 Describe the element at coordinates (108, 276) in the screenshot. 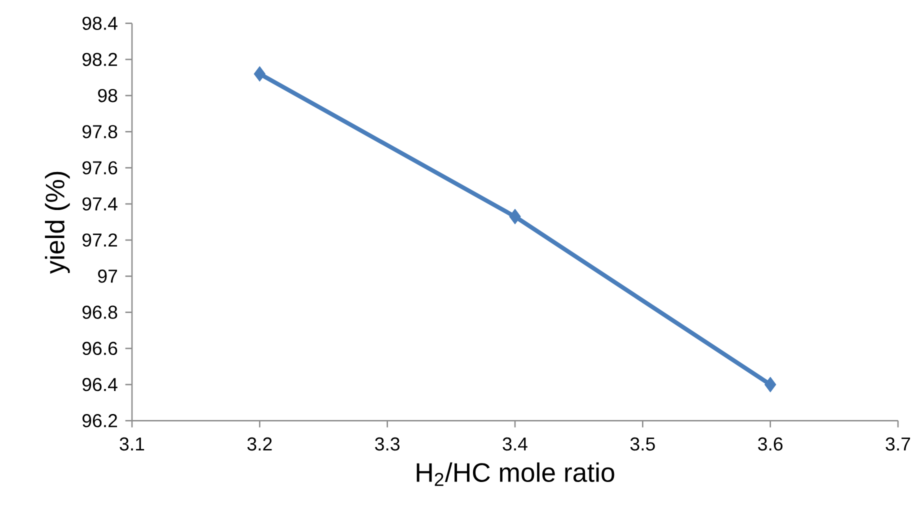

I see `y-tick-label: 97` at that location.